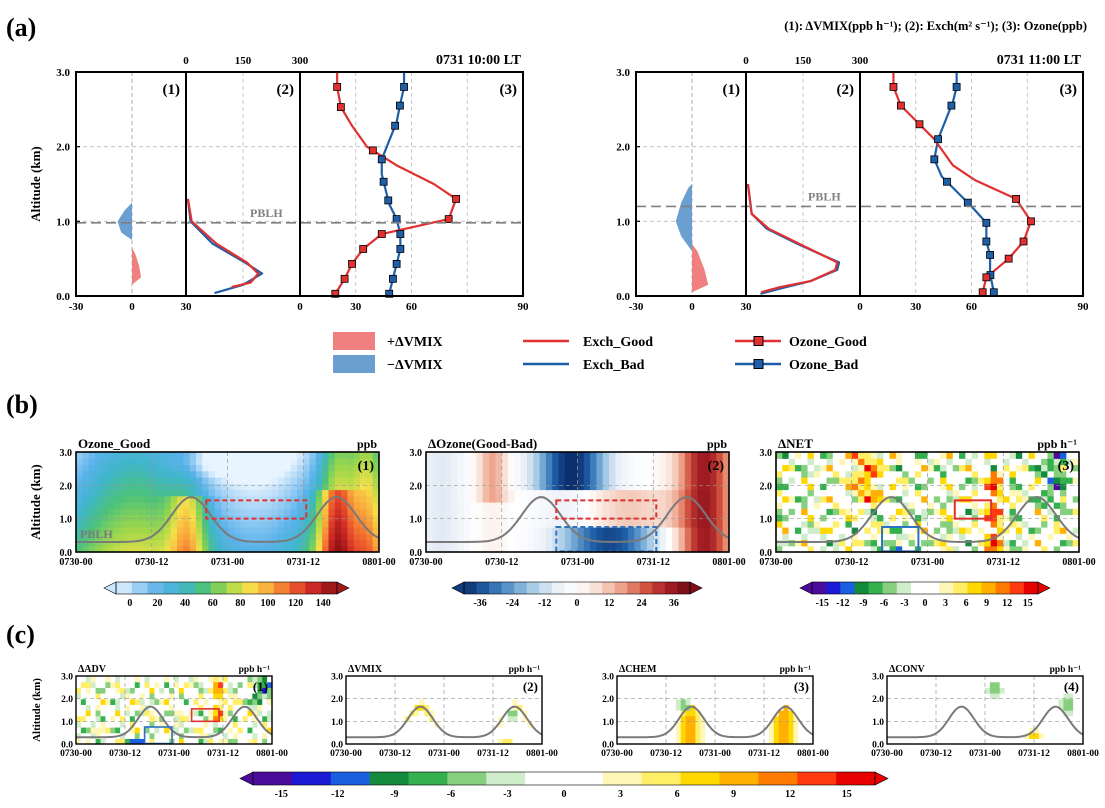  Describe the element at coordinates (847, 794) in the screenshot. I see `colorbar-label: 15` at that location.